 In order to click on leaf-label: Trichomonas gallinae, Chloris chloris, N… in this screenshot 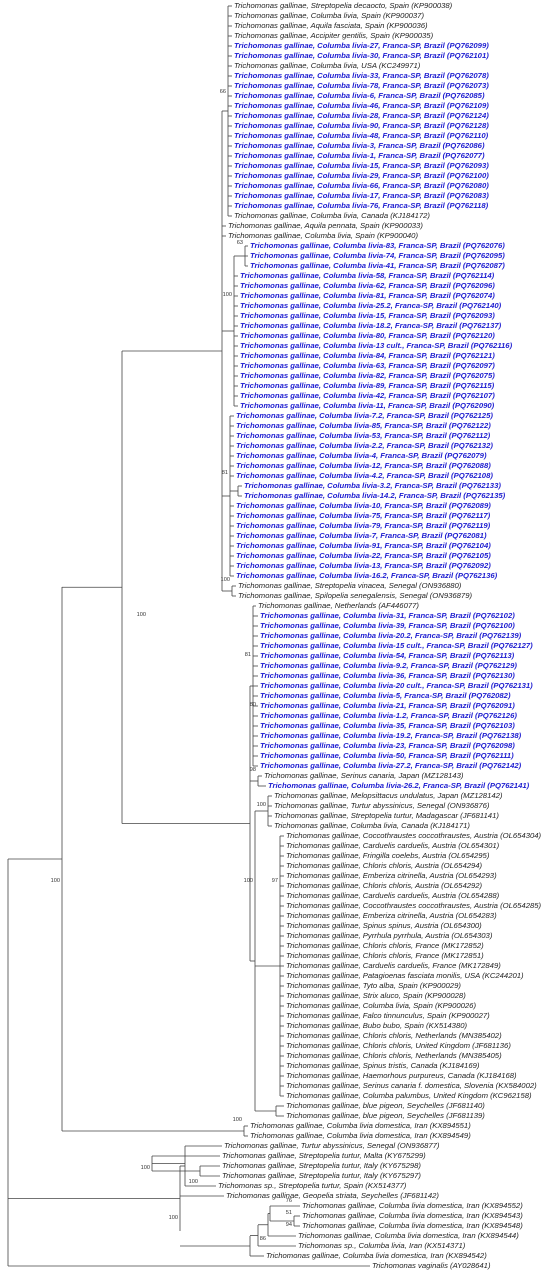, I will do `click(394, 1035)`.